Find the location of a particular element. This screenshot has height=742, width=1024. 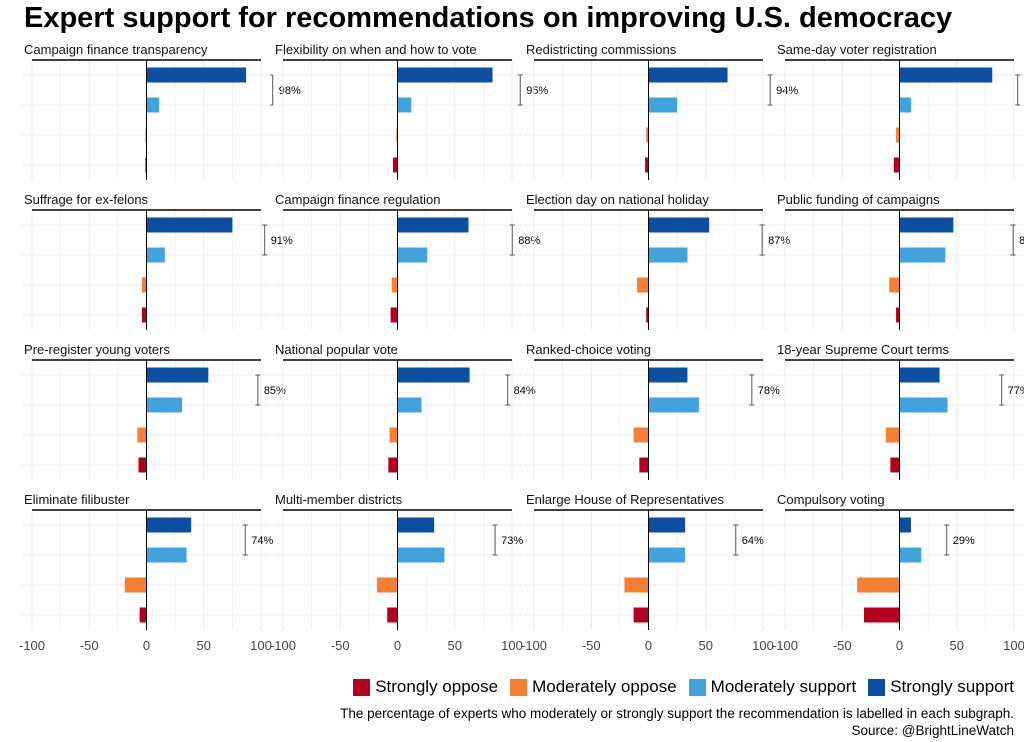

support-percentage-label: 64% is located at coordinates (753, 541).